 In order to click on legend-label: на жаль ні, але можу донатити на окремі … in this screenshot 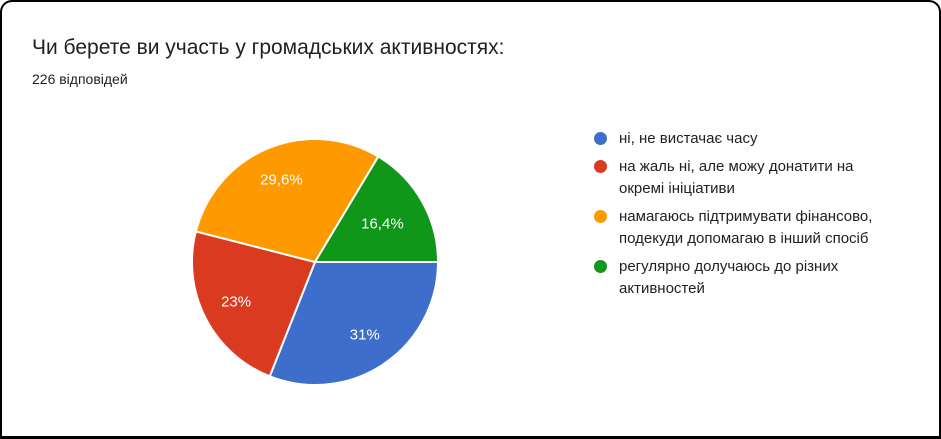, I will do `click(736, 177)`.